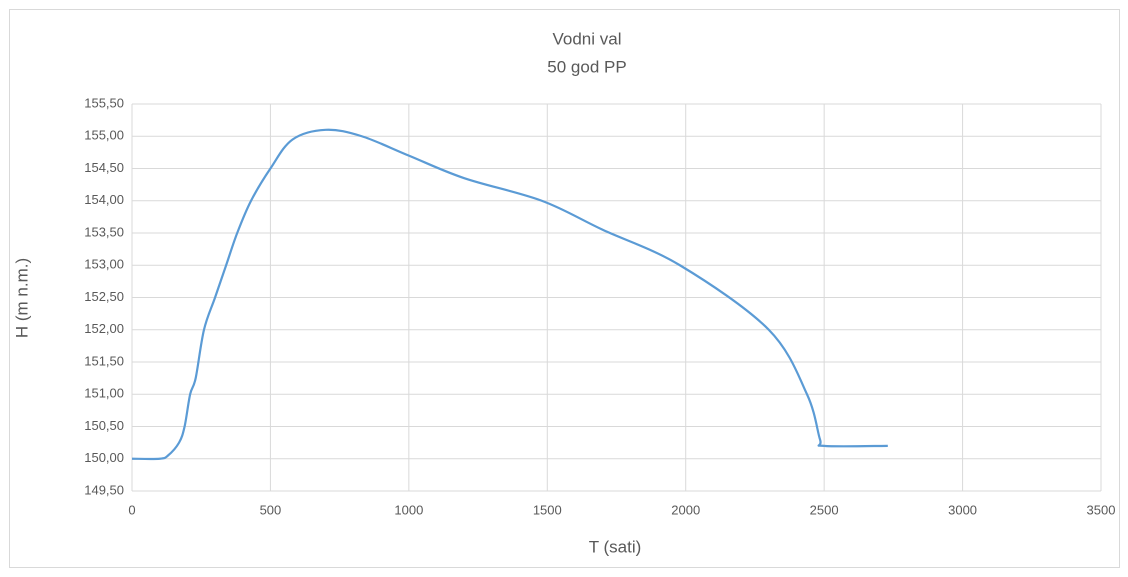 The image size is (1128, 577). Describe the element at coordinates (104, 393) in the screenshot. I see `y-tick-label: 151,00` at that location.